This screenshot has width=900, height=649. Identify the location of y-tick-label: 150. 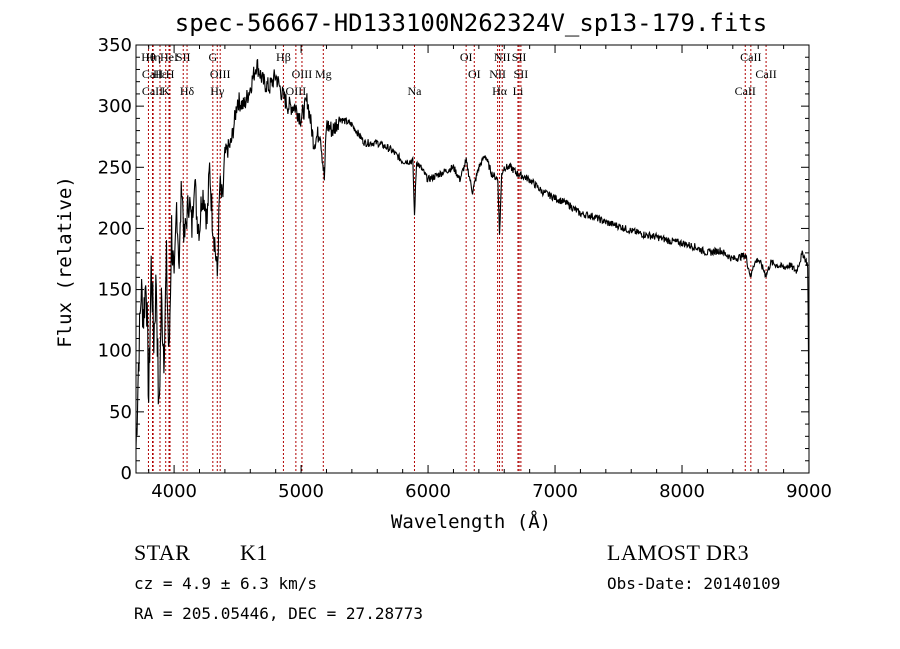
(115, 290).